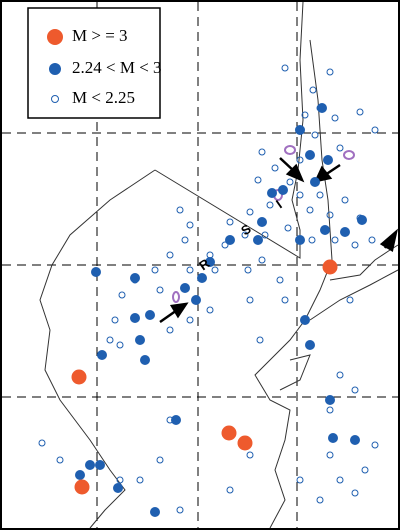 This screenshot has height=530, width=400. I want to click on legend-label: M < 2.25, so click(103, 97).